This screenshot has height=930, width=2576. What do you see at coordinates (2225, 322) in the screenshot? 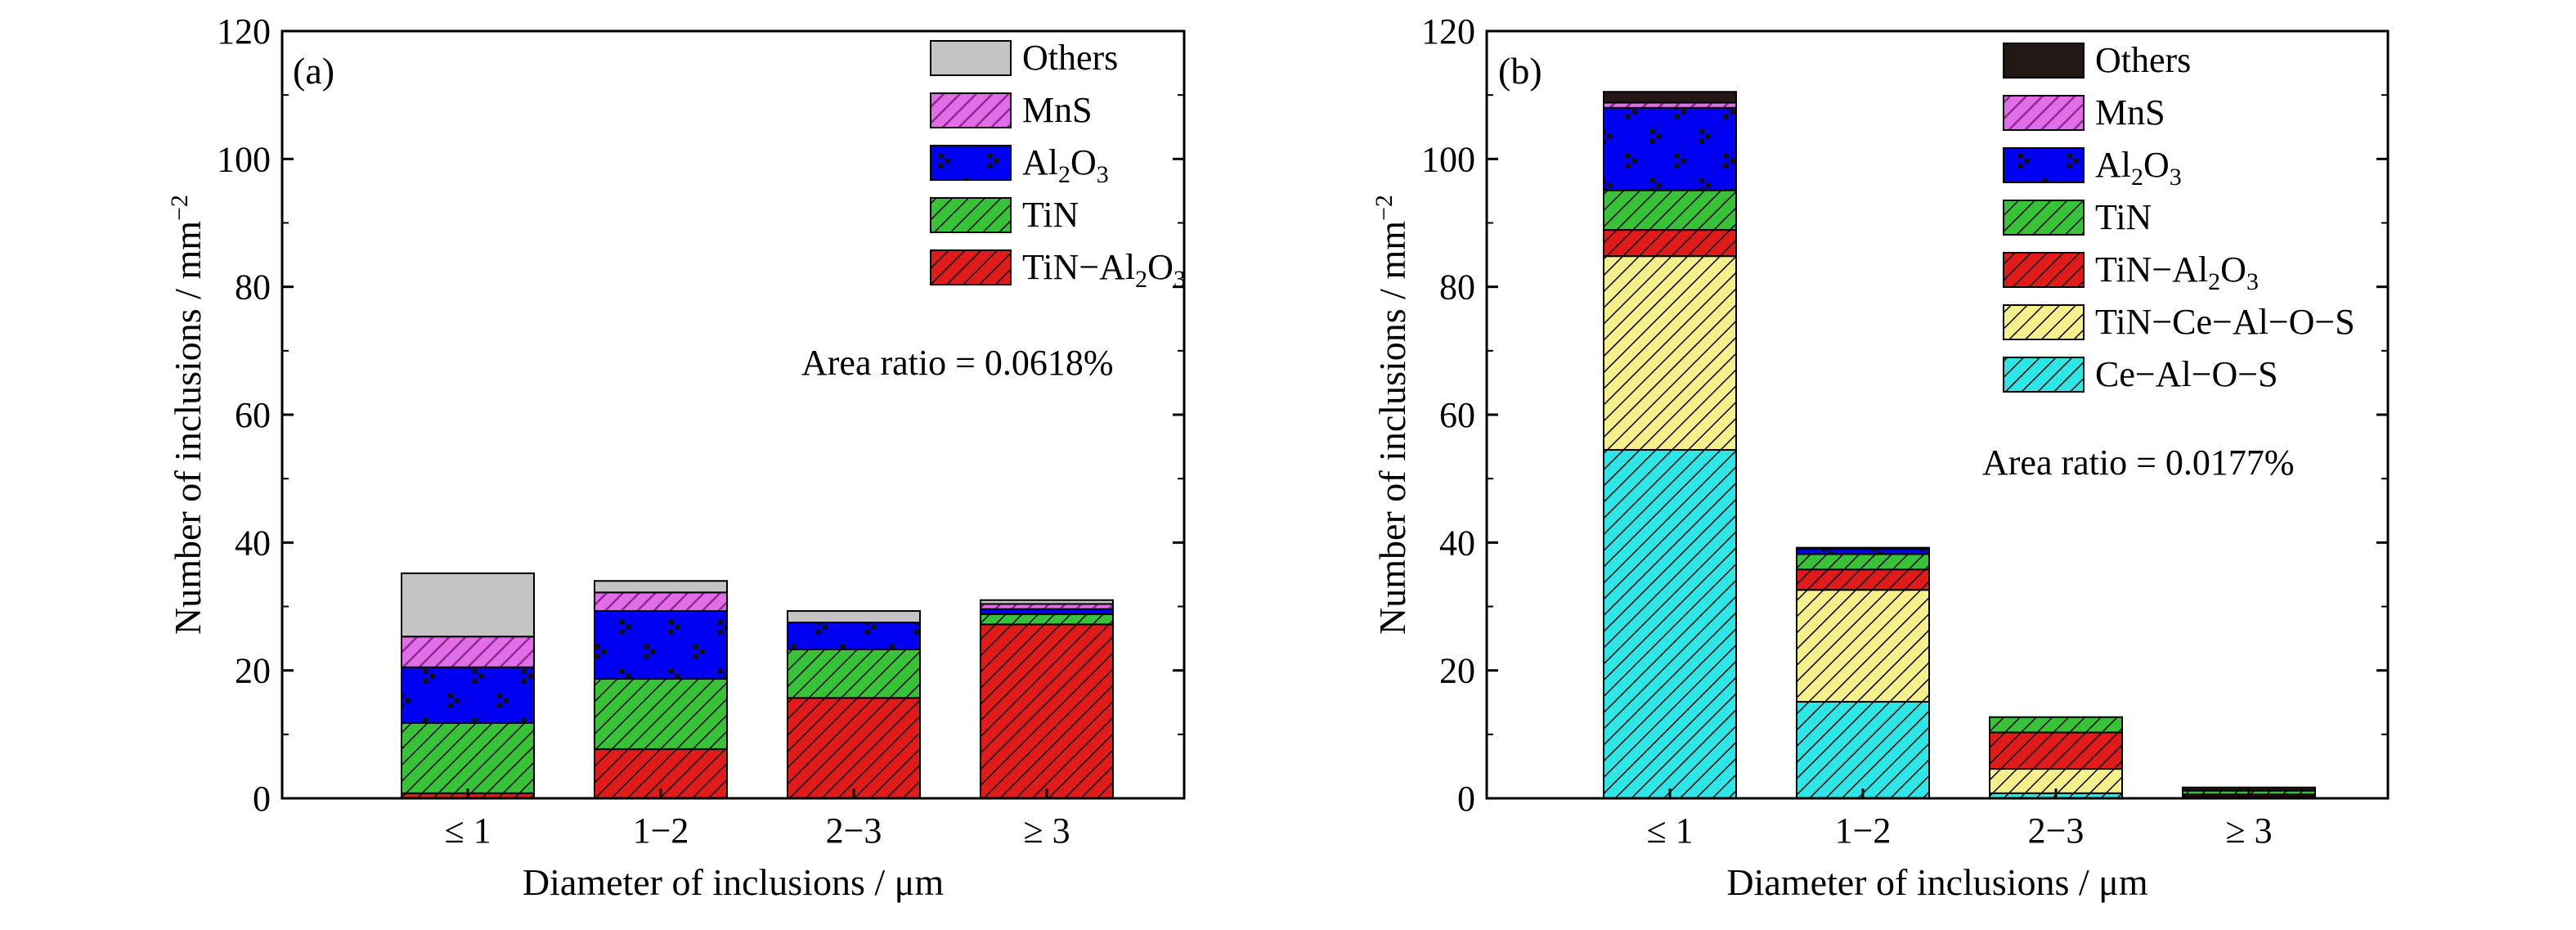
I see `legend-label: TiN−Ce−Al−O−S` at bounding box center [2225, 322].